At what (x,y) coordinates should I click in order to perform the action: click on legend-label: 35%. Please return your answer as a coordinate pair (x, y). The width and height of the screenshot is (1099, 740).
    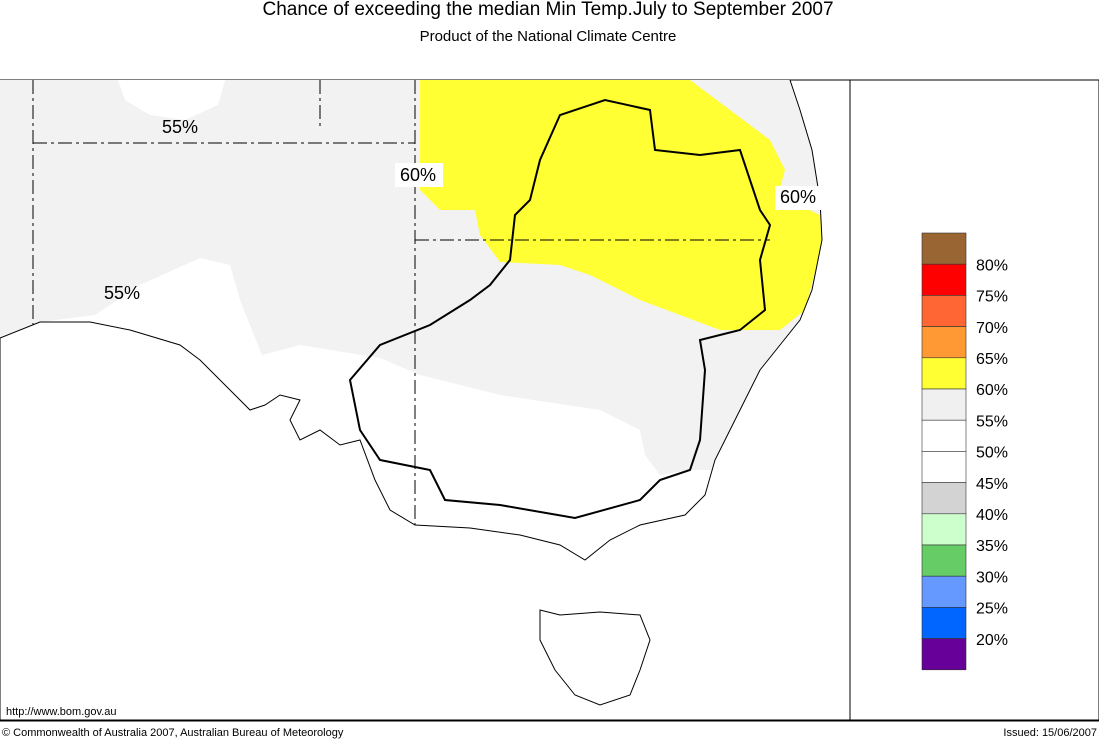
    Looking at the image, I should click on (992, 546).